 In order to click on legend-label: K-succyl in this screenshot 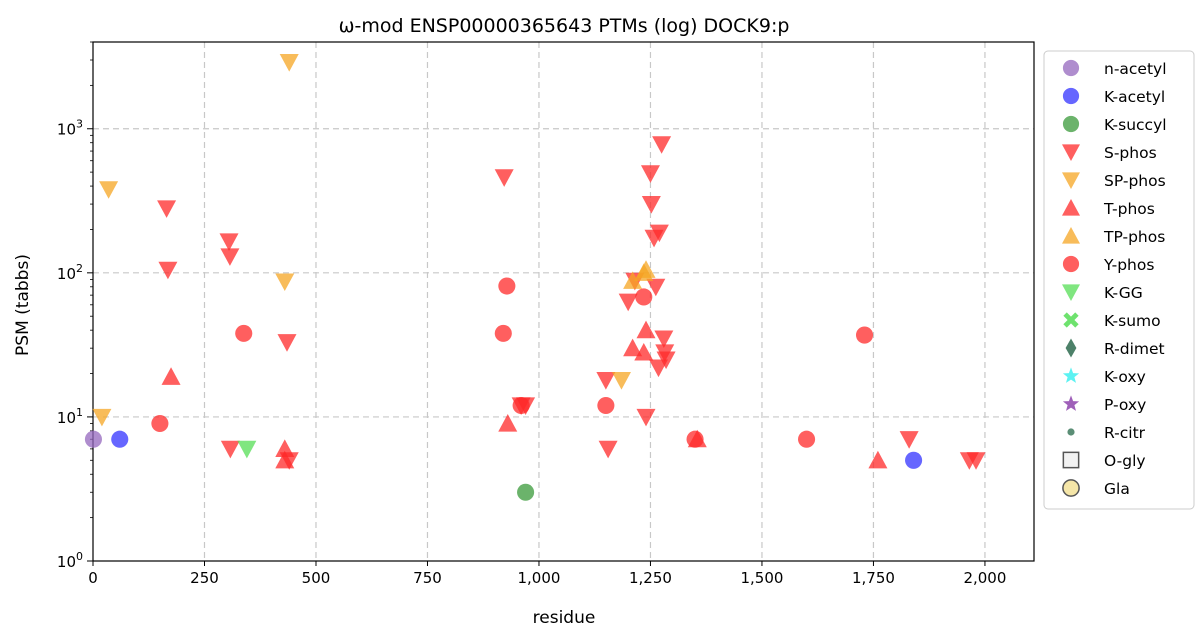, I will do `click(1135, 125)`.